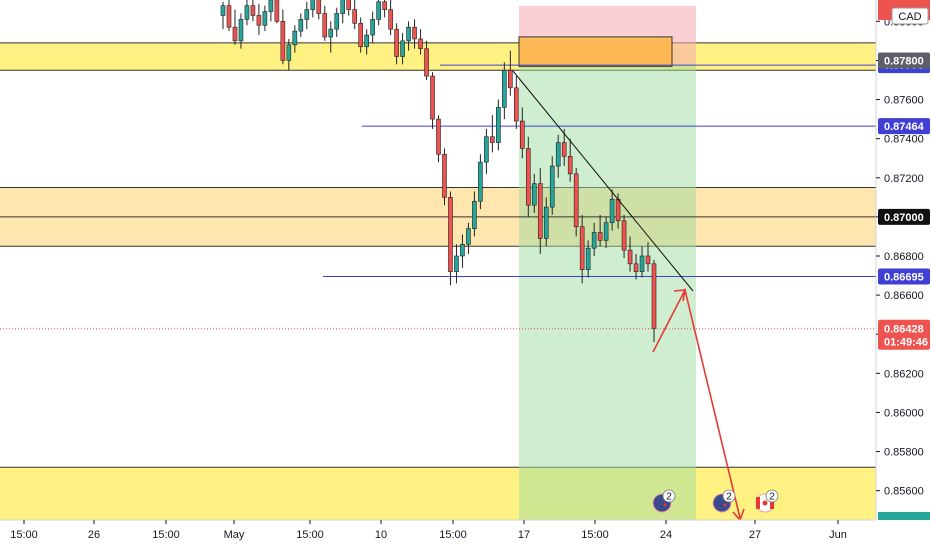 The width and height of the screenshot is (932, 550). I want to click on ca-flag-leaf, so click(765, 503).